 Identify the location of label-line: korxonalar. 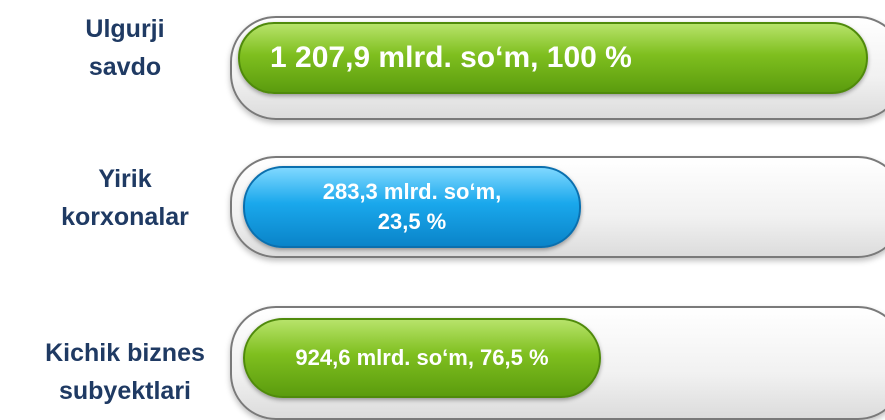
(125, 217).